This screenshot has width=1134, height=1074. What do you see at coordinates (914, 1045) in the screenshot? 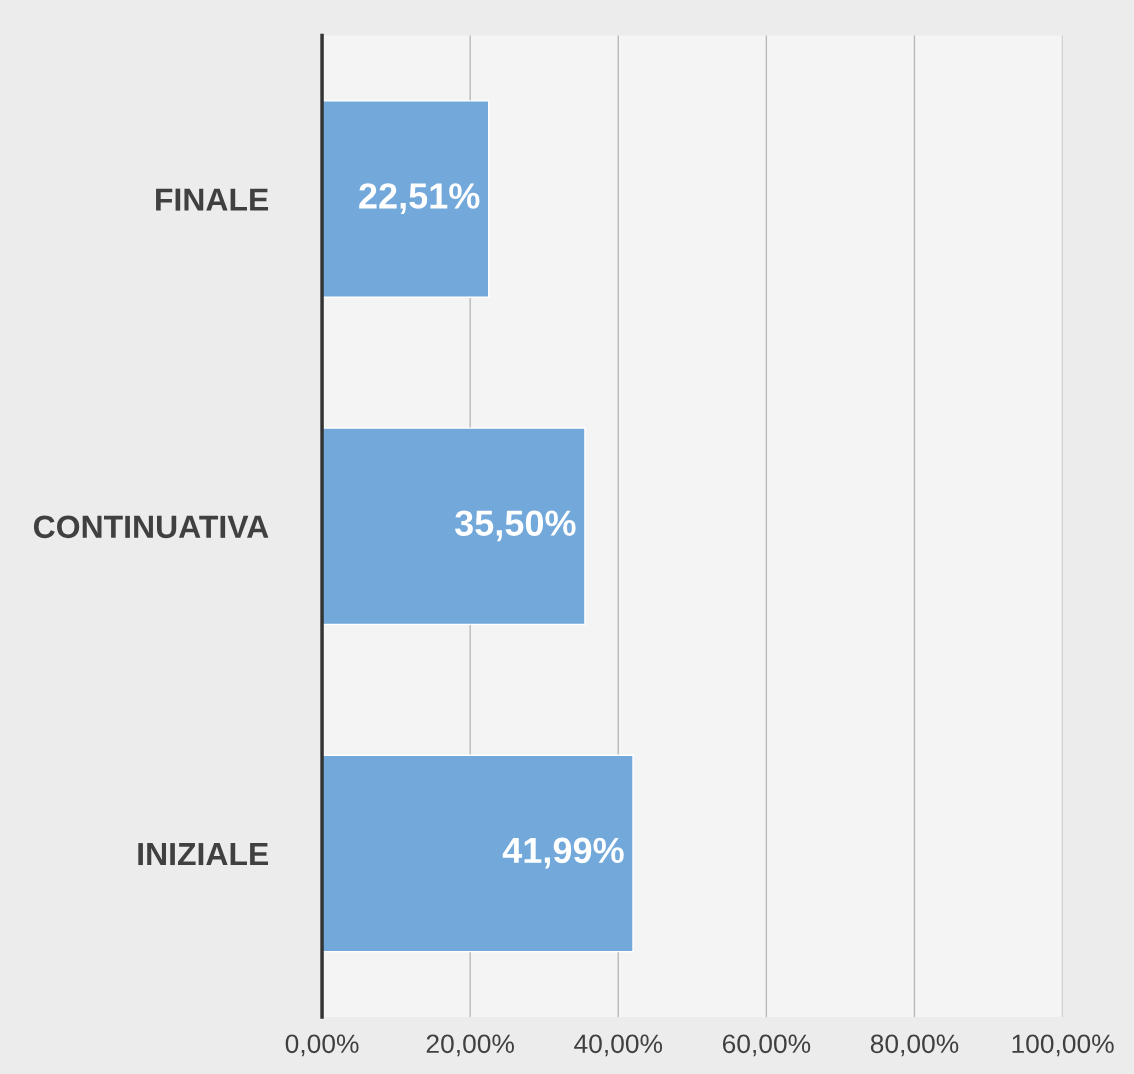
I see `x-tick-label: 80,00%` at bounding box center [914, 1045].